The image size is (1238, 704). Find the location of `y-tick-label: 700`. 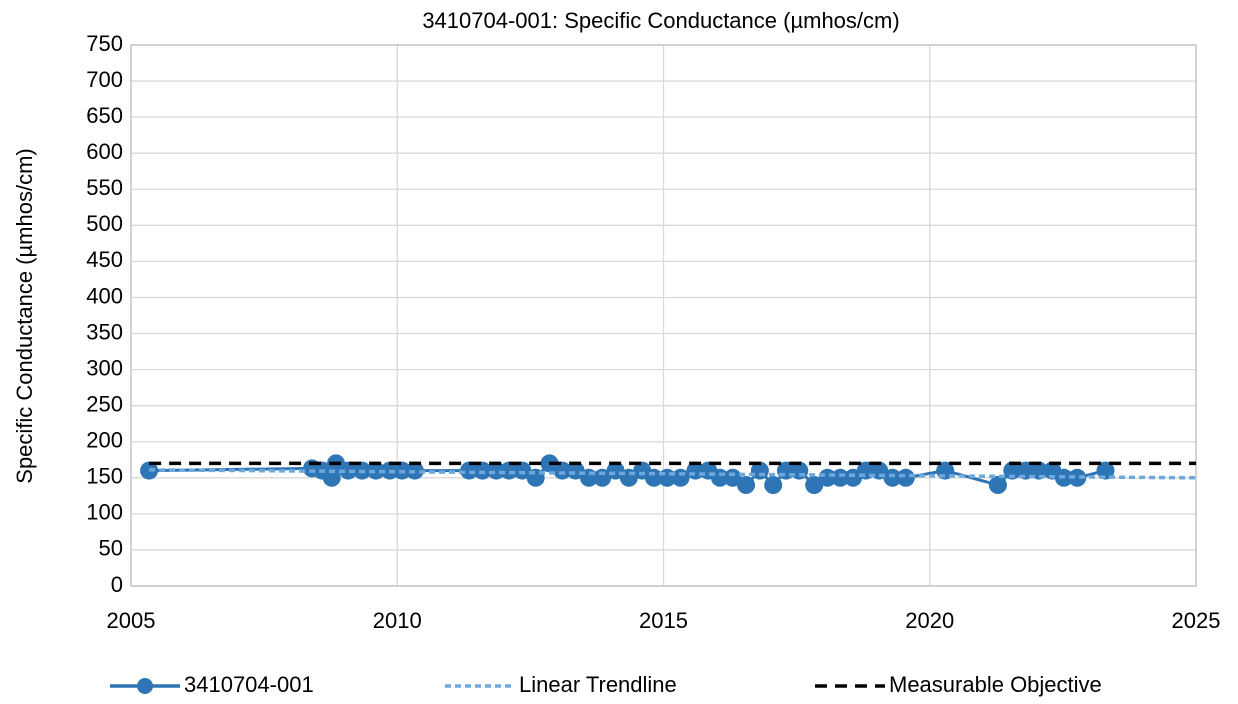

y-tick-label: 700 is located at coordinates (104, 79).